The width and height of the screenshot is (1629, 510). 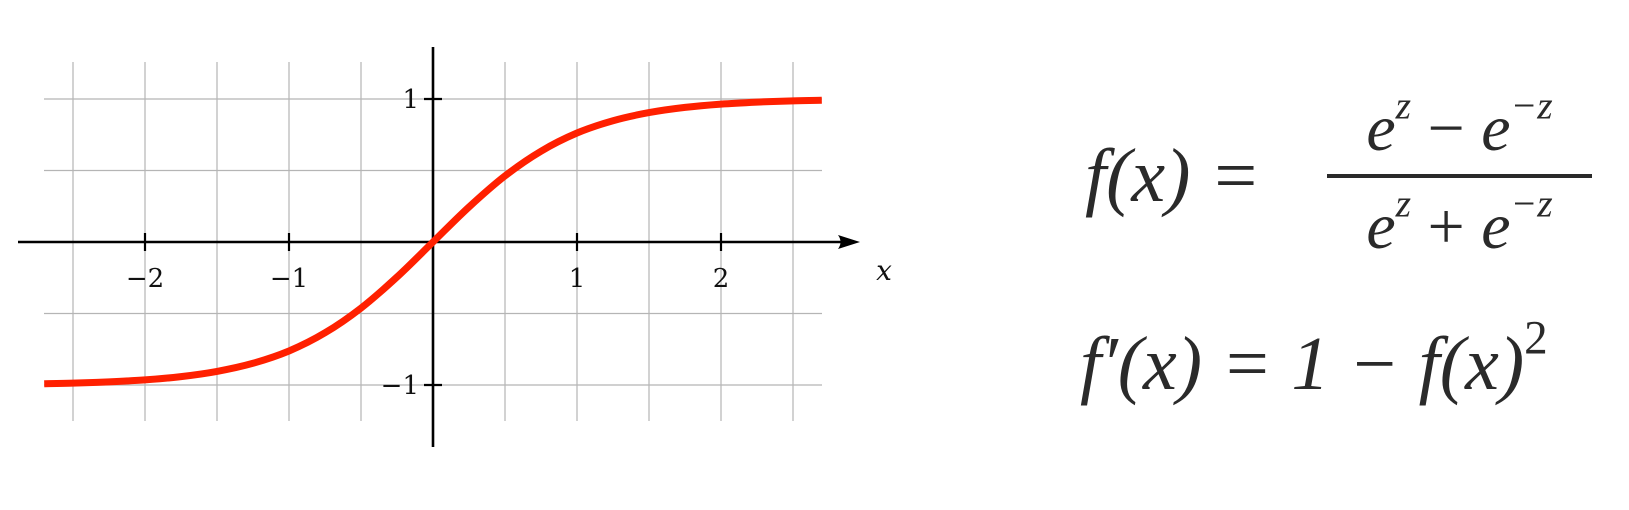 What do you see at coordinates (577, 279) in the screenshot?
I see `x-tick-label: 1` at bounding box center [577, 279].